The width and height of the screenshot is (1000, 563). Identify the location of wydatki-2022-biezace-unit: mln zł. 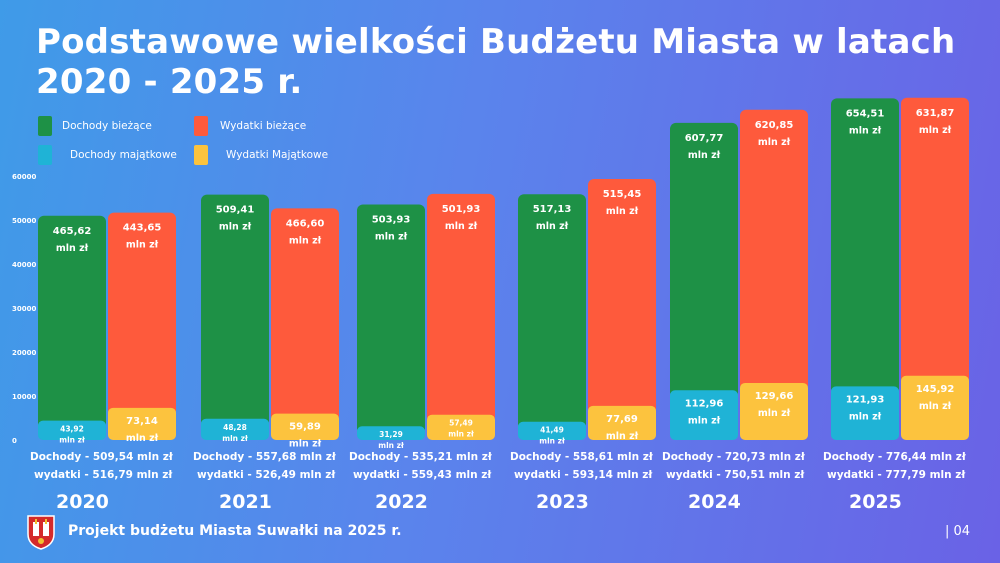
(461, 226).